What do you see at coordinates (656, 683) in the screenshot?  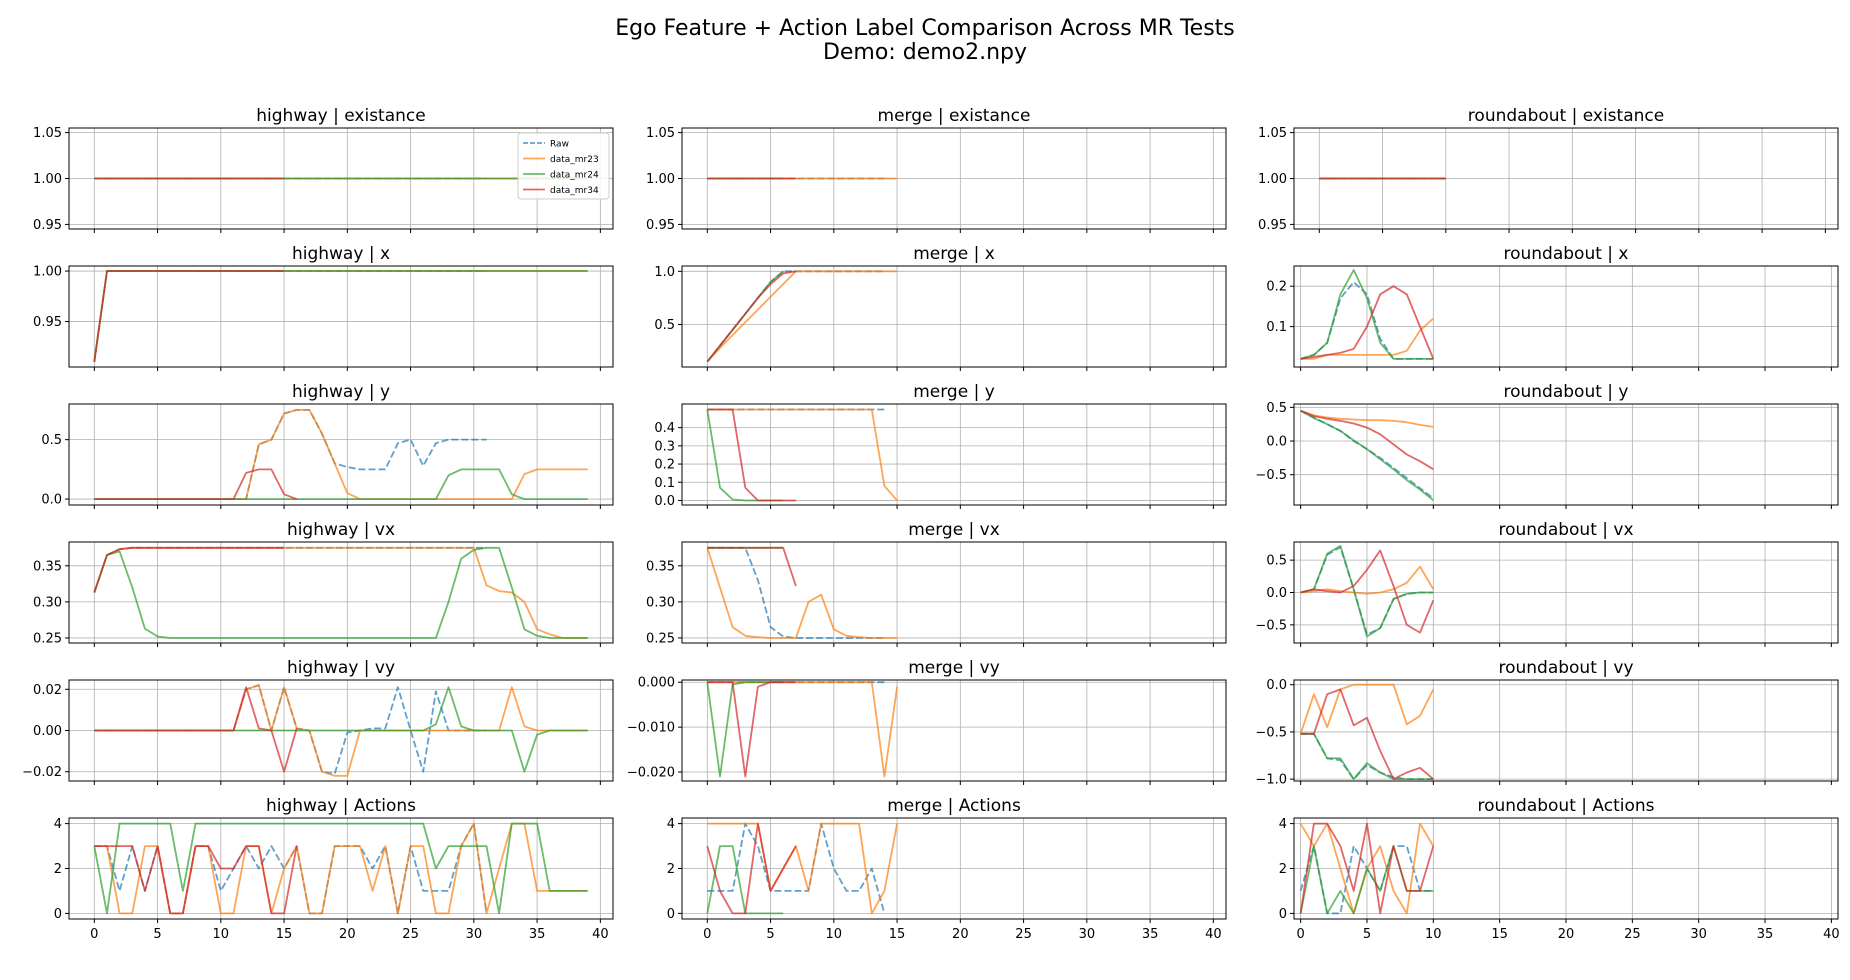 I see `y-tick-label: 0.000` at bounding box center [656, 683].